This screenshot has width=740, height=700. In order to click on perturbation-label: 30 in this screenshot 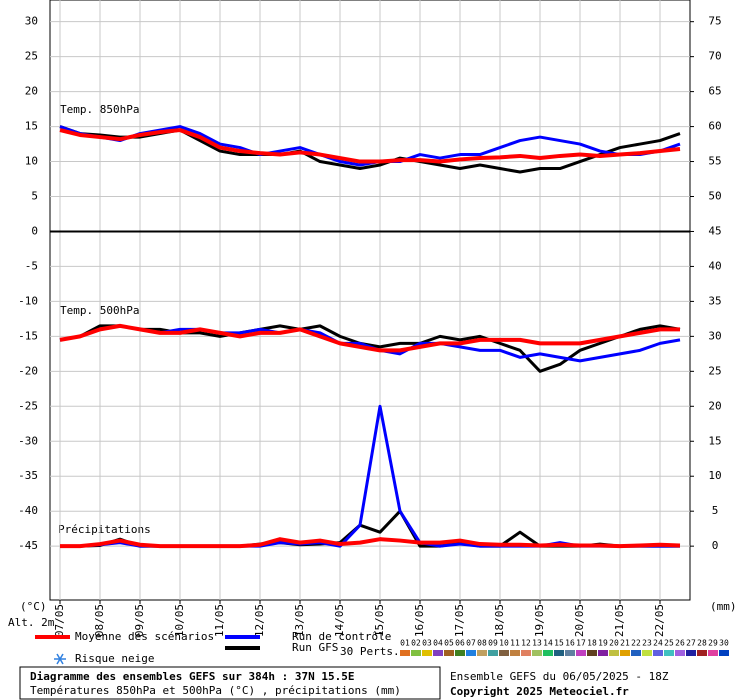, I will do `click(724, 643)`.